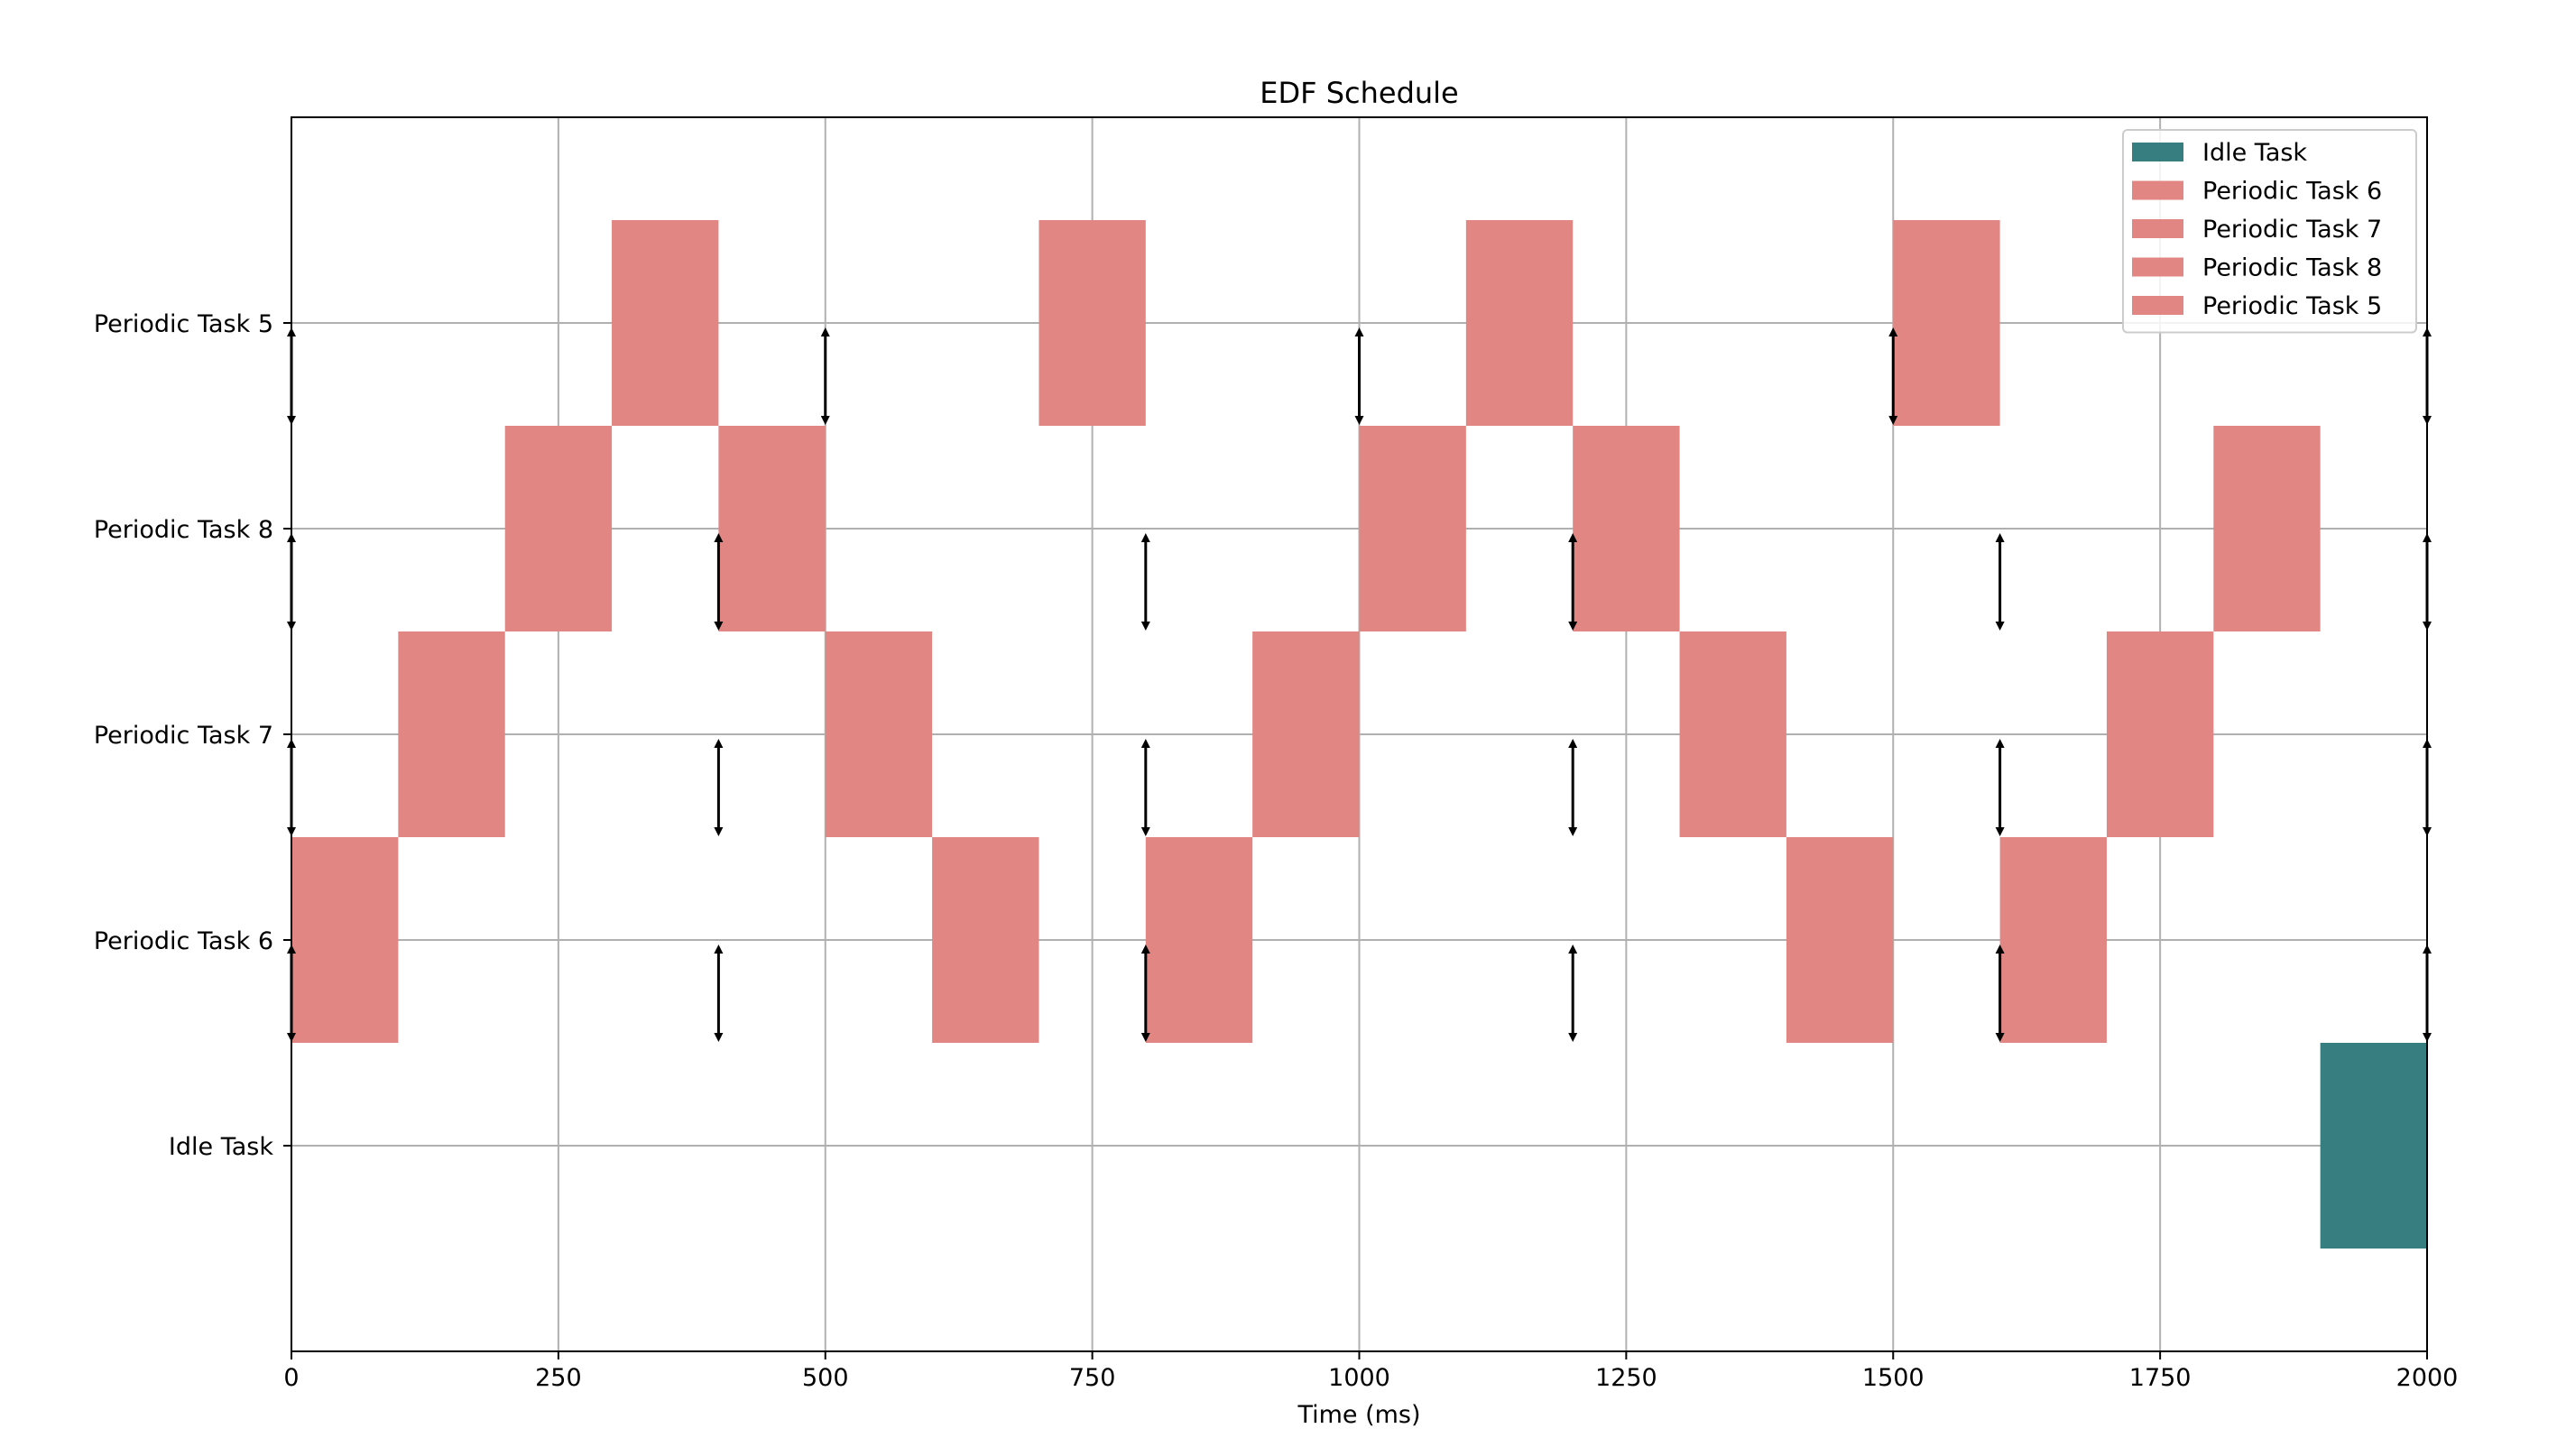  What do you see at coordinates (2292, 306) in the screenshot?
I see `legend-label: Periodic Task 5` at bounding box center [2292, 306].